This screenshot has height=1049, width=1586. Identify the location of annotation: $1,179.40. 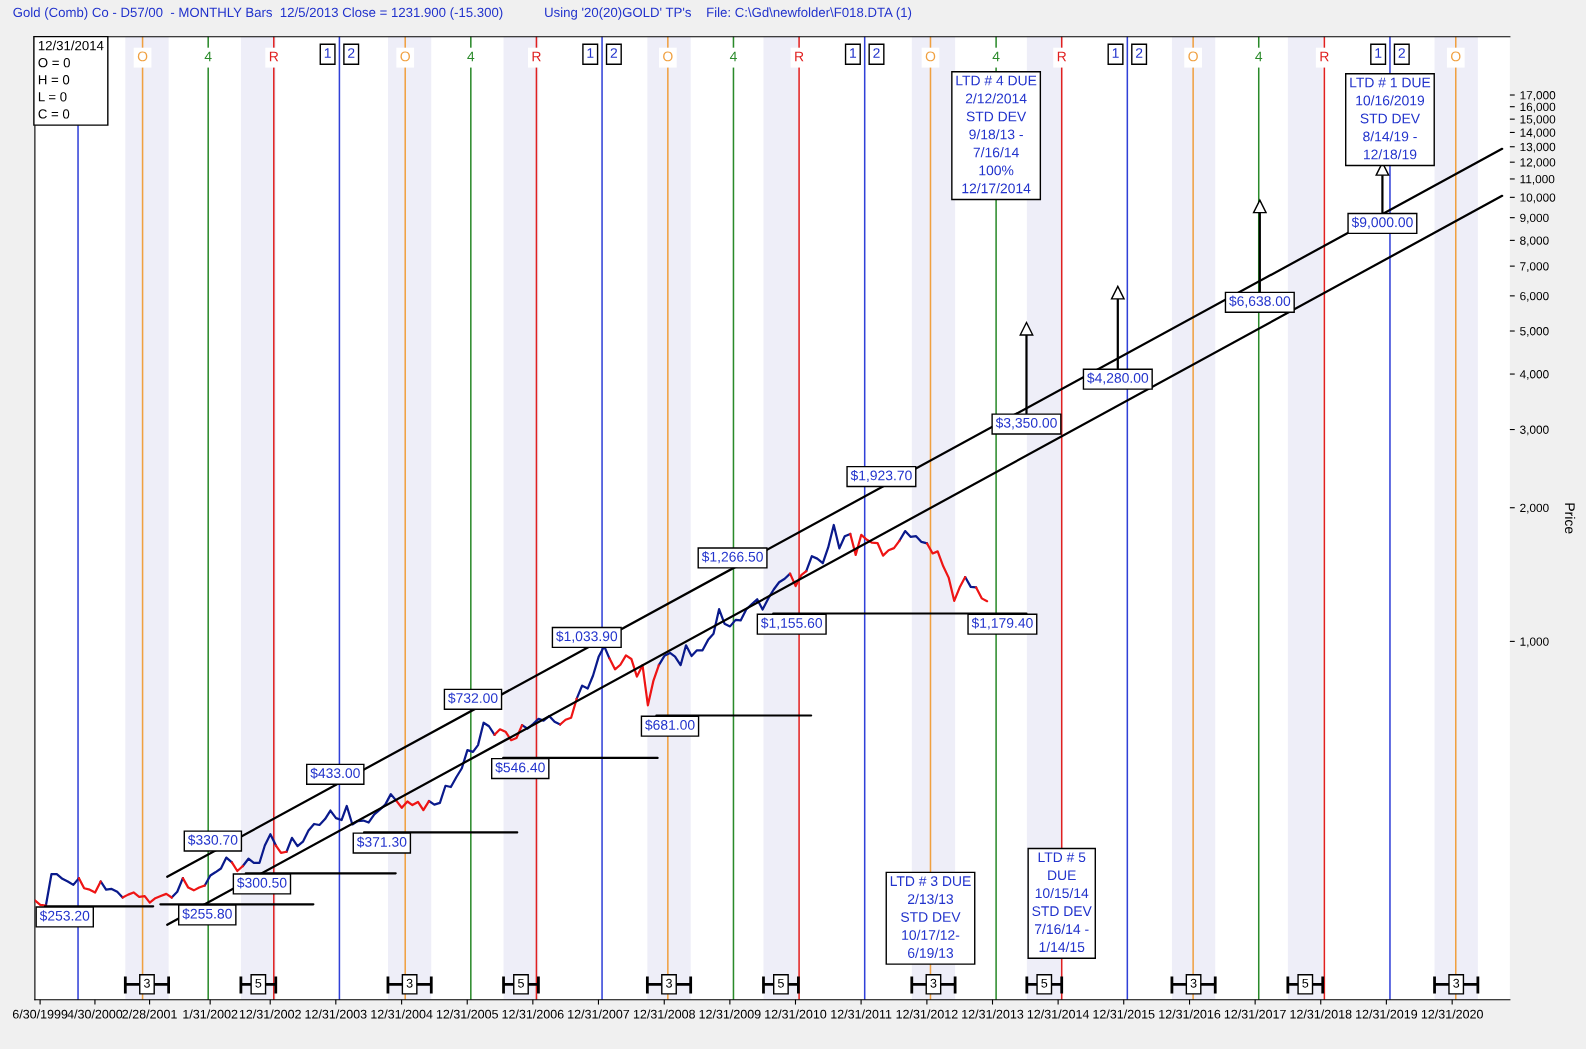
(1002, 623).